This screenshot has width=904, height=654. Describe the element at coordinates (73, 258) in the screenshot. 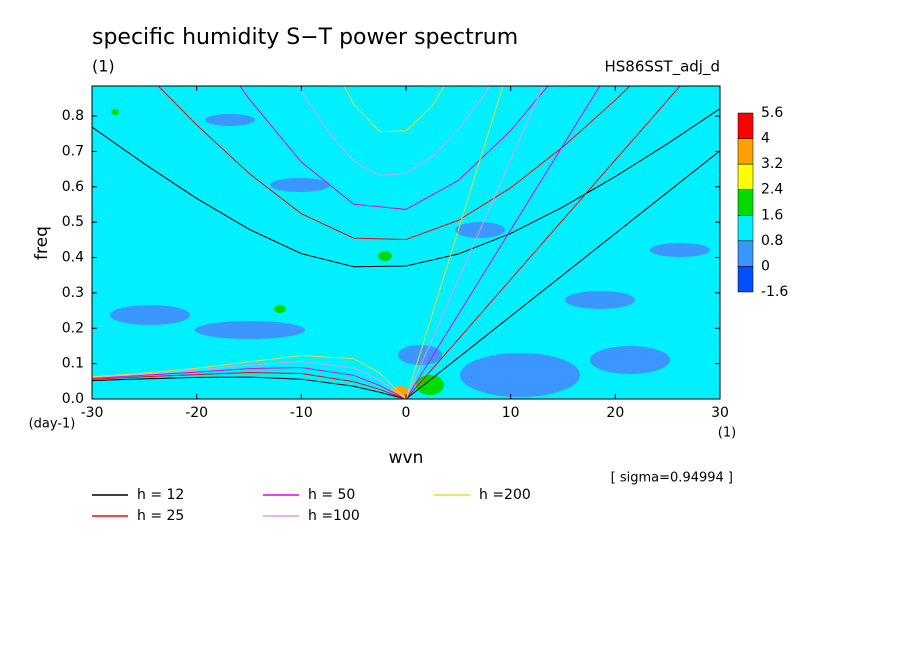

I see `y-tick-label: 0.4` at that location.